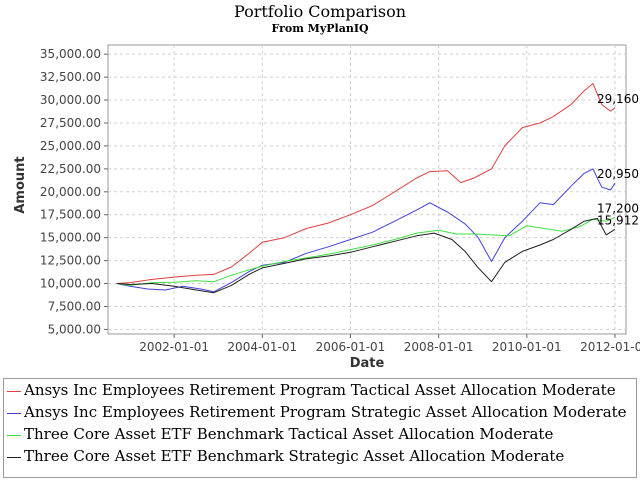 This screenshot has width=640, height=480. I want to click on y-tick-label: 7,500.00, so click(74, 306).